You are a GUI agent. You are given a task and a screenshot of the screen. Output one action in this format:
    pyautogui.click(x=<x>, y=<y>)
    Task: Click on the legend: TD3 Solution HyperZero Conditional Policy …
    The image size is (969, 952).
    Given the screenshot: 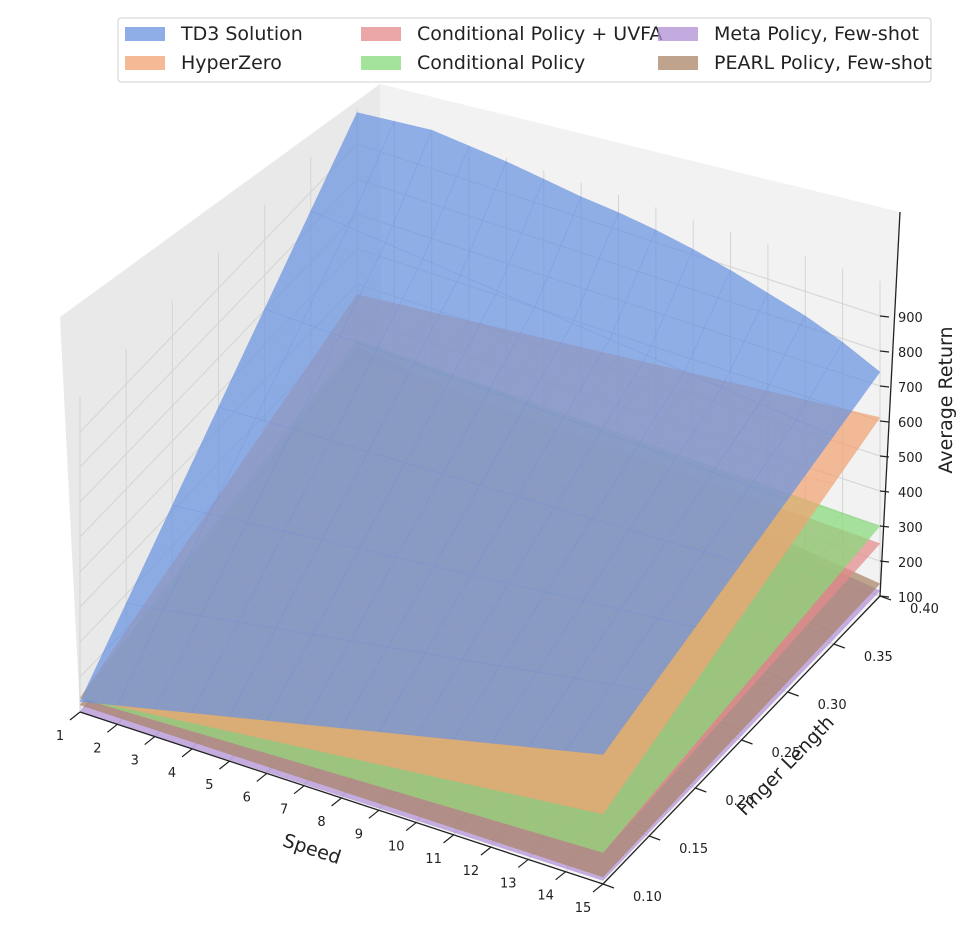 What is the action you would take?
    pyautogui.click(x=524, y=50)
    